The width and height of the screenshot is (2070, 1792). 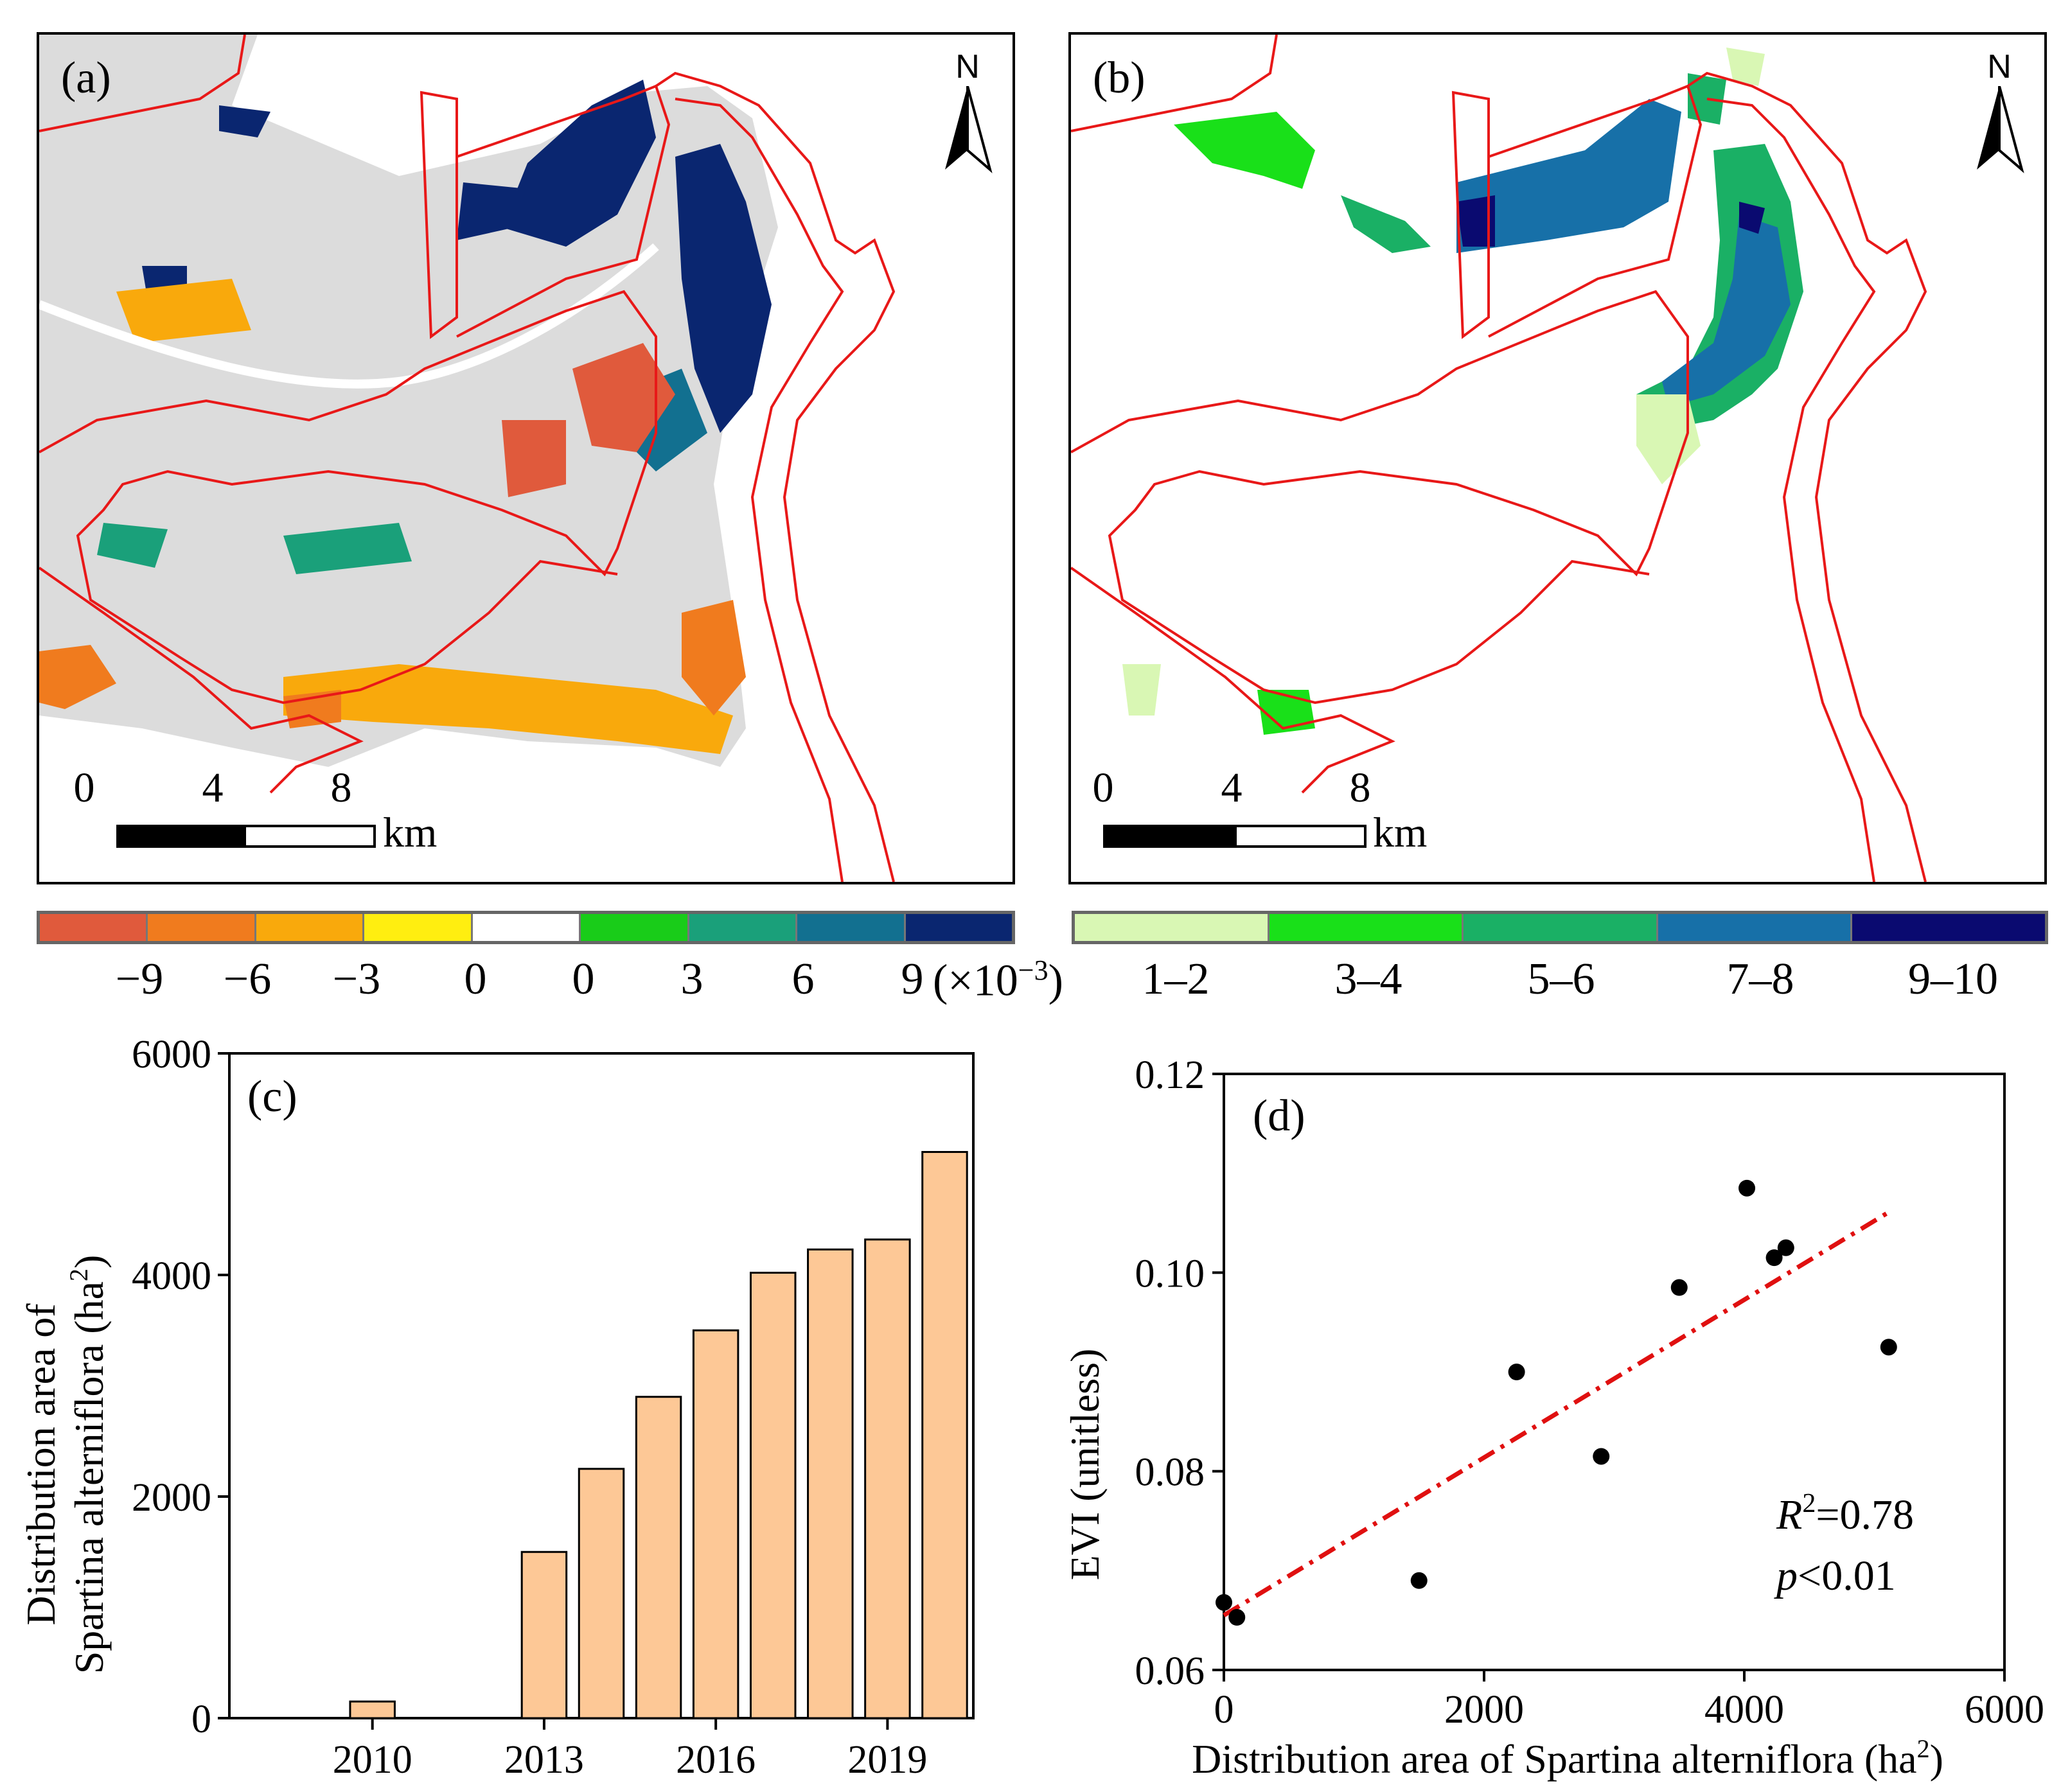 I want to click on chart-c-ylabel-line2: Spartina alterniflora (ha2), so click(x=88, y=1464).